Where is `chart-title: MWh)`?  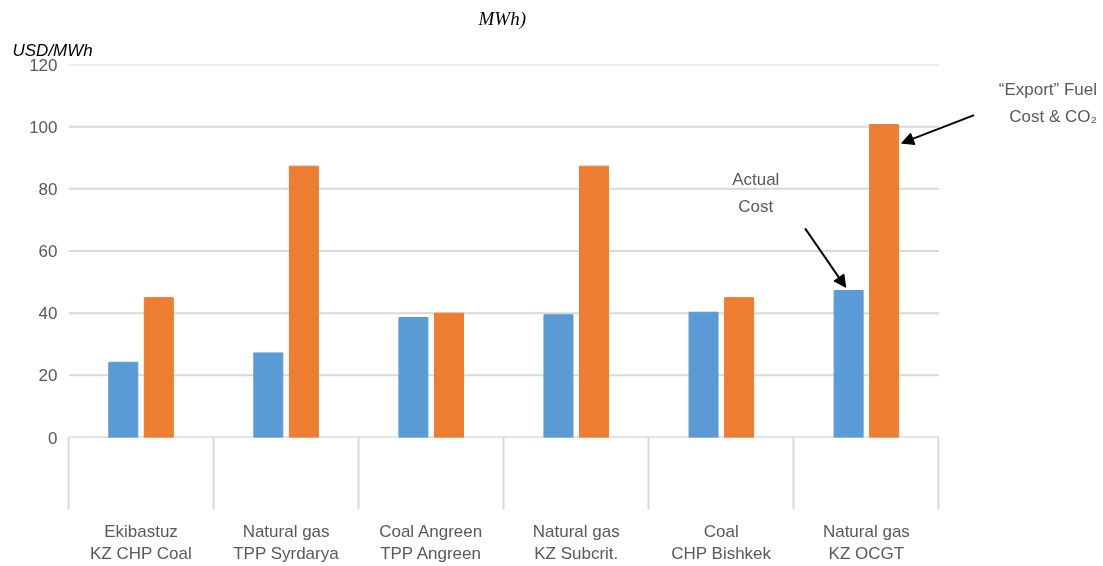
chart-title: MWh) is located at coordinates (501, 18).